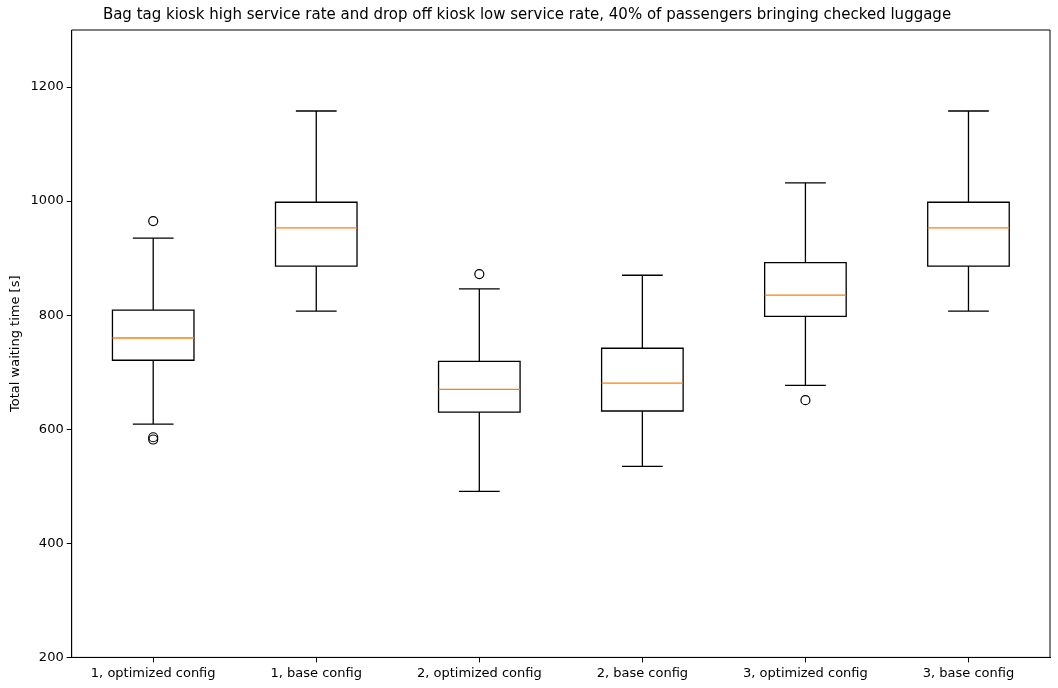 The image size is (1058, 688). What do you see at coordinates (805, 672) in the screenshot?
I see `x-tick-label: 3, optimized config` at bounding box center [805, 672].